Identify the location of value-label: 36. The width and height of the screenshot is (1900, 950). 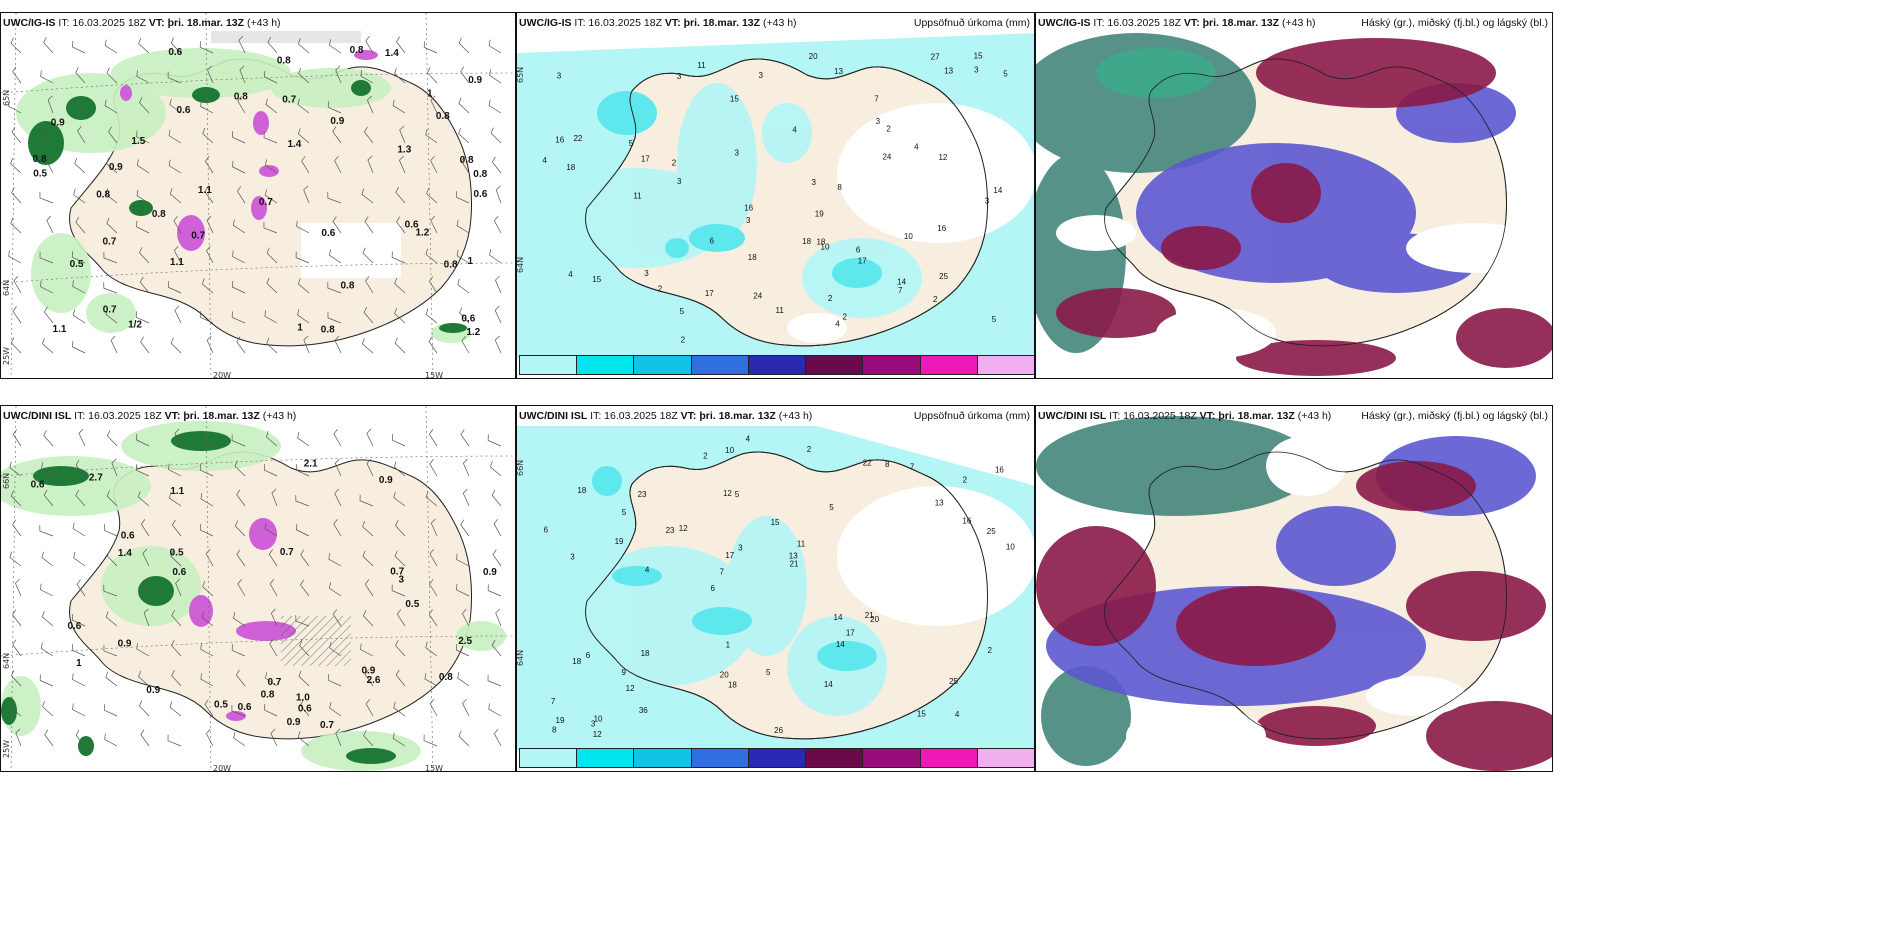
(643, 710).